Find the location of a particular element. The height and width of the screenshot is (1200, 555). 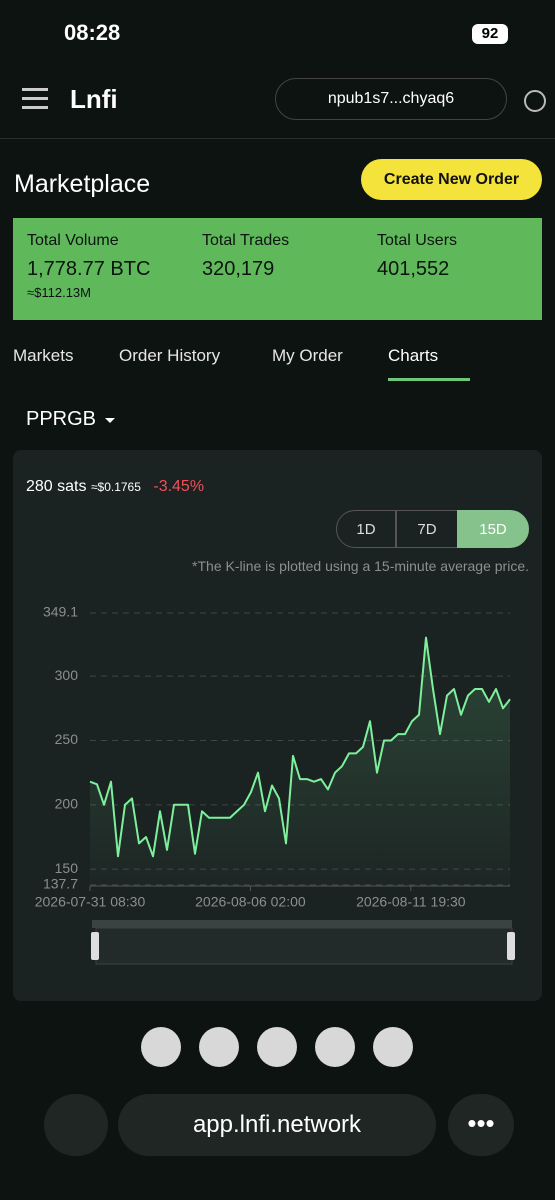

tab: My Order is located at coordinates (307, 355).